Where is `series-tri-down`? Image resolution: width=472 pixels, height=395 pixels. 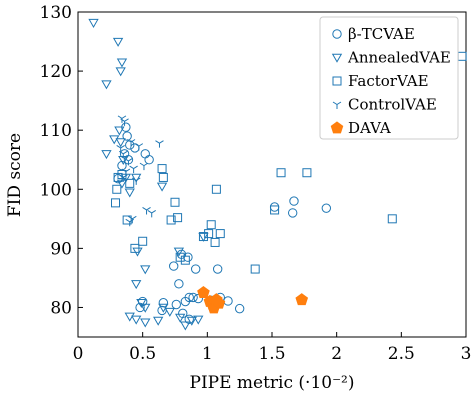
series-tri-down is located at coordinates (140, 171).